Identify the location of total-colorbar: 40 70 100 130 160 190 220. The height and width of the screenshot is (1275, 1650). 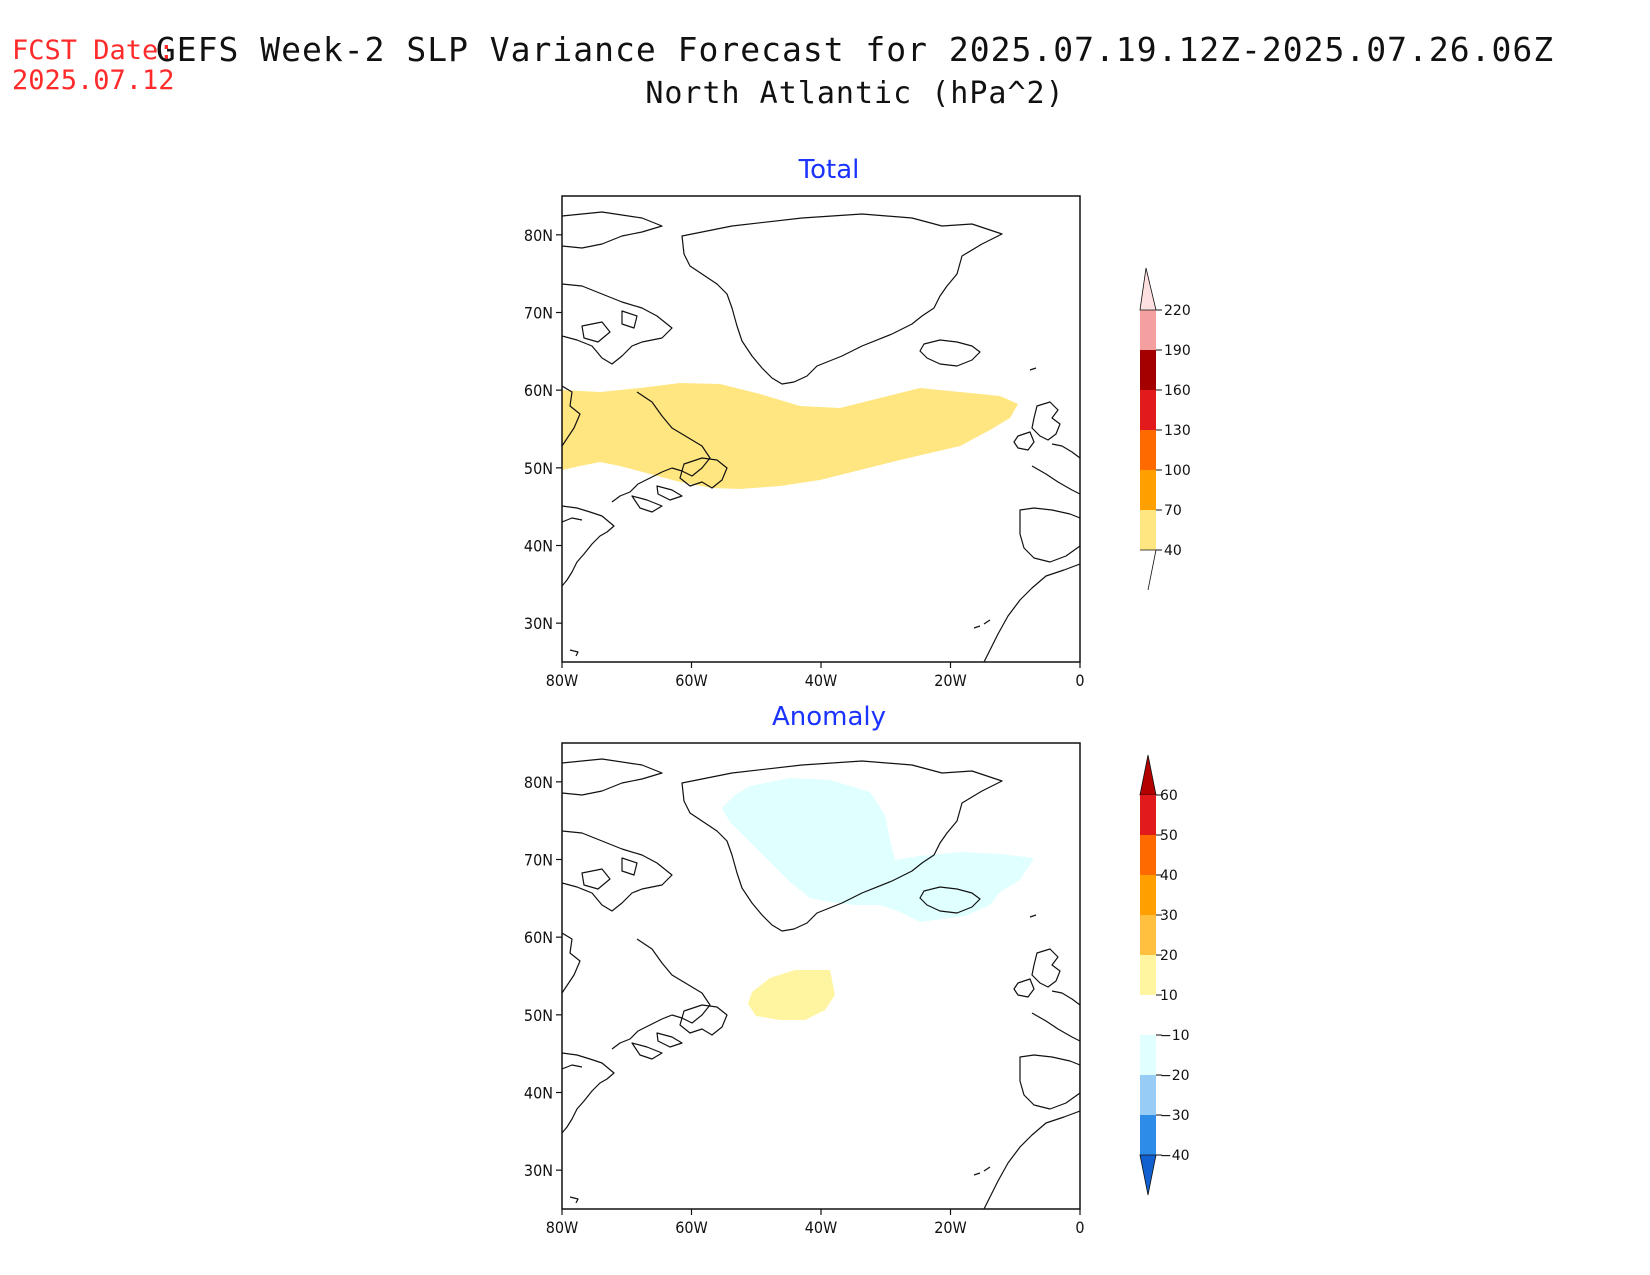
(1165, 429).